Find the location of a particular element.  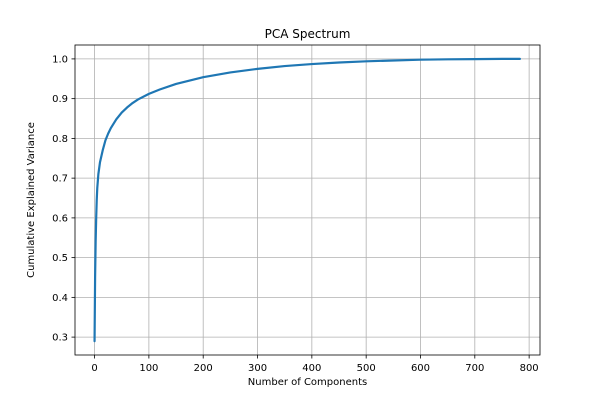

x-tick-label: 0 is located at coordinates (94, 368).